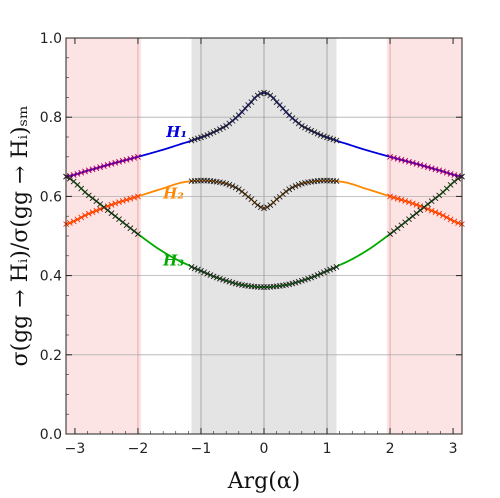 The width and height of the screenshot is (500, 498). What do you see at coordinates (176, 132) in the screenshot?
I see `series-label-0: H₁` at bounding box center [176, 132].